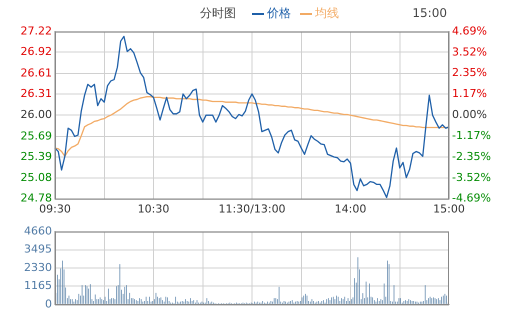 The image size is (505, 330). Describe the element at coordinates (38, 267) in the screenshot. I see `y-tick-label: 2330` at that location.